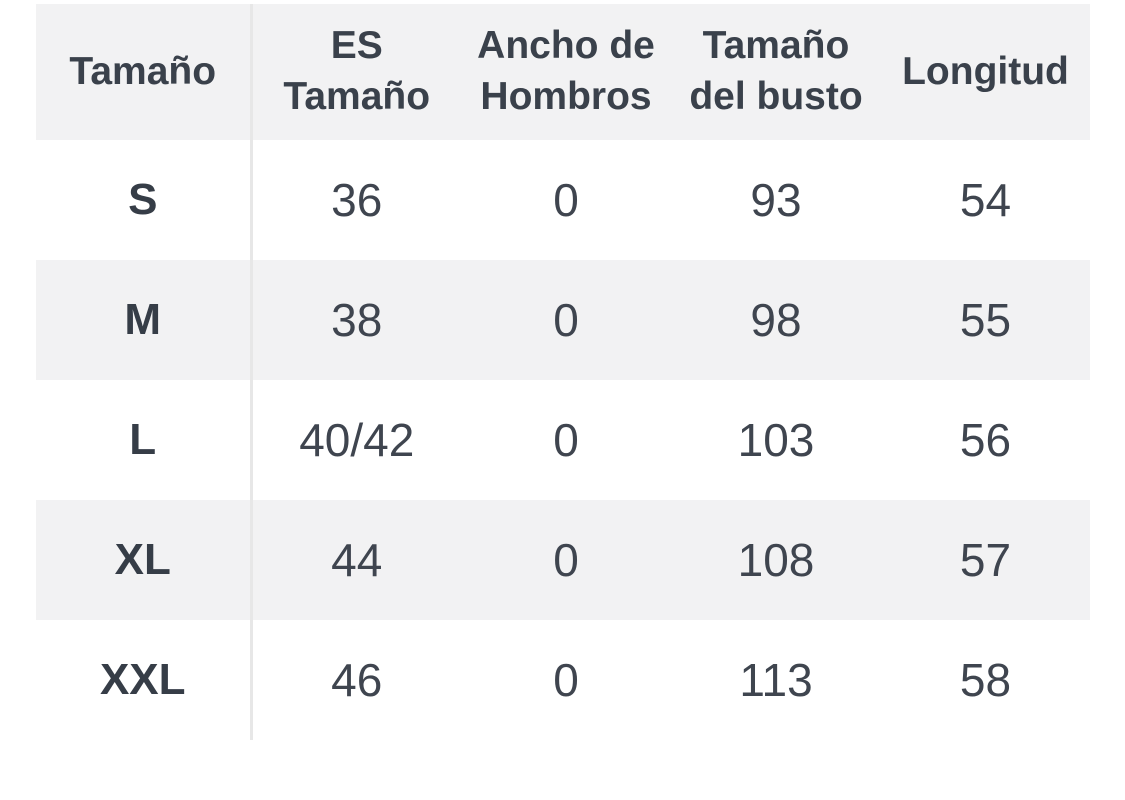 Image resolution: width=1125 pixels, height=800 pixels. What do you see at coordinates (144, 320) in the screenshot?
I see `size-cell: M` at bounding box center [144, 320].